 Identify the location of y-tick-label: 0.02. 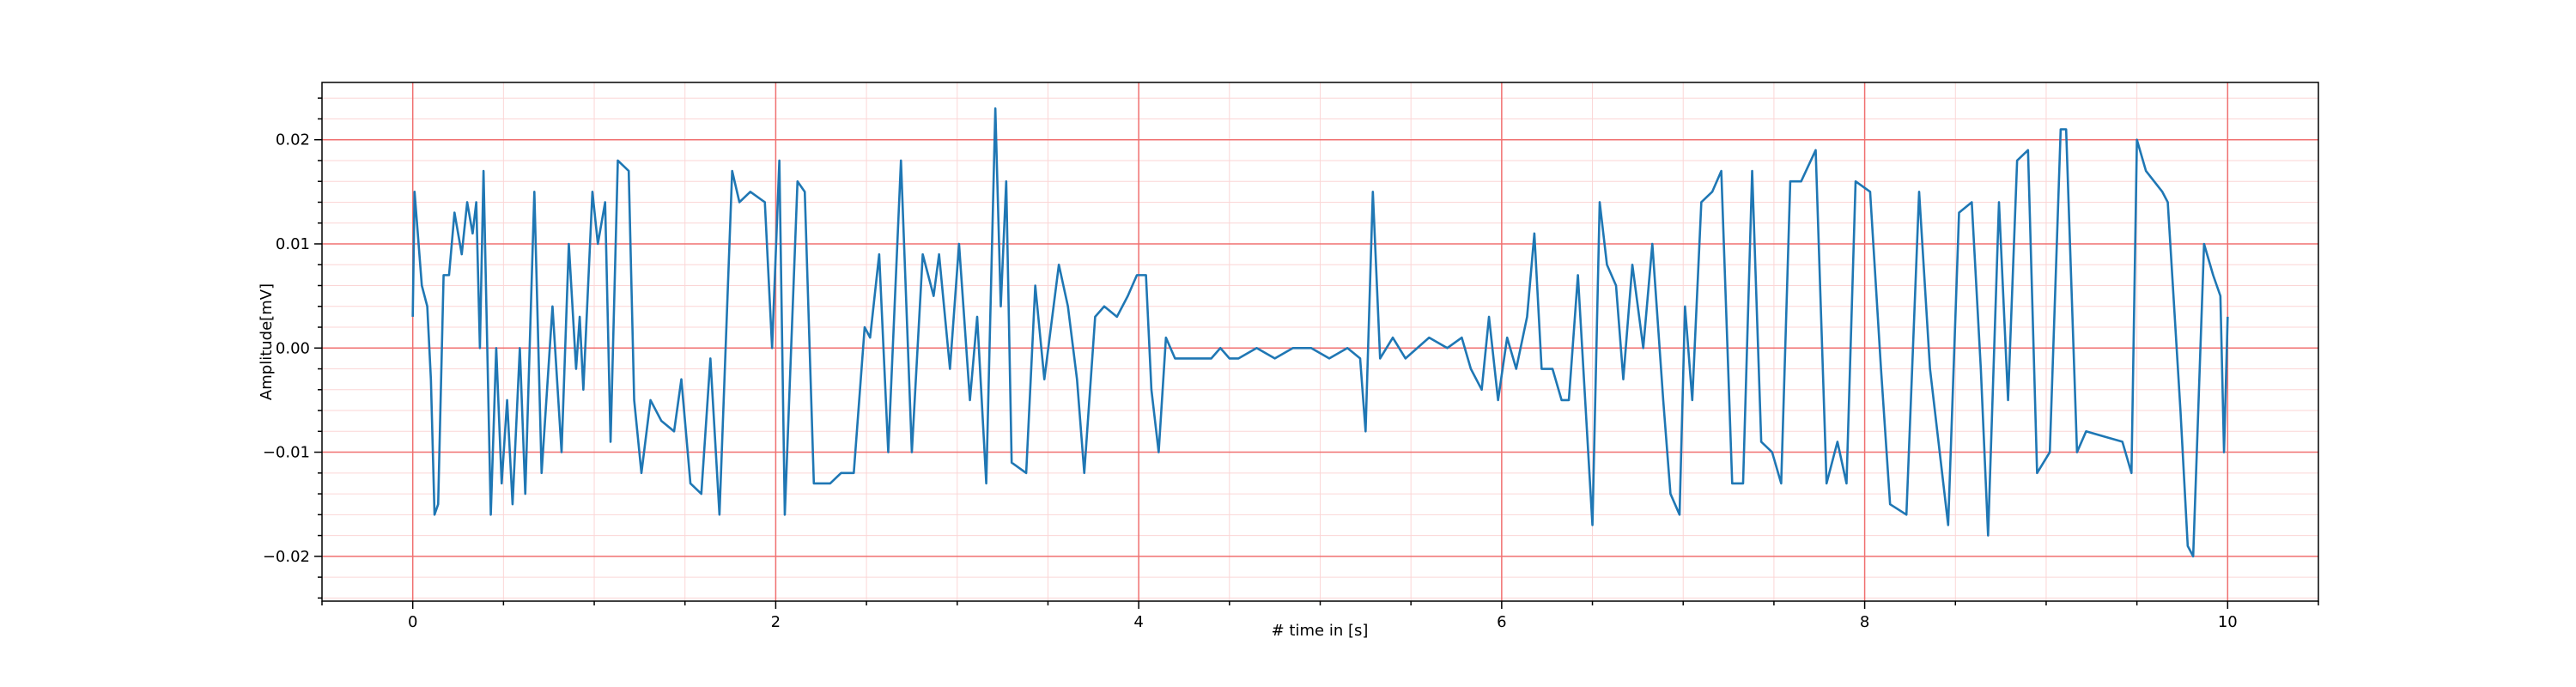
(293, 140).